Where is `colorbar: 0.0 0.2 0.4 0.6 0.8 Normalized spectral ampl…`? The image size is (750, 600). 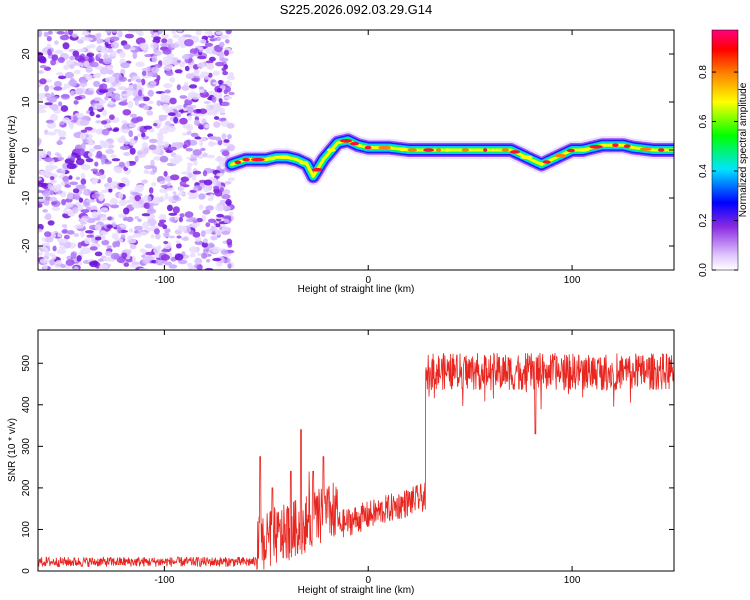
colorbar: 0.0 0.2 0.4 0.6 0.8 Normalized spectral ampl… is located at coordinates (723, 153).